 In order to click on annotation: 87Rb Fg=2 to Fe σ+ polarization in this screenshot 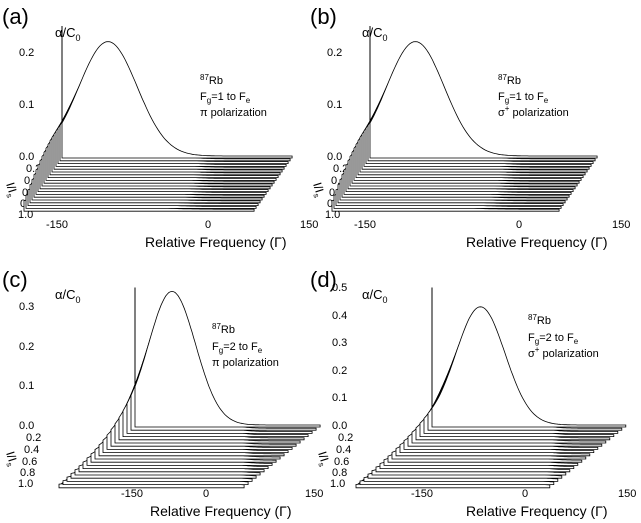, I will do `click(563, 336)`.